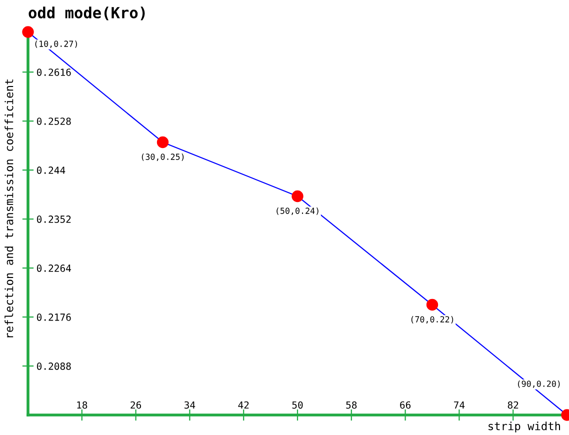 The width and height of the screenshot is (569, 435). I want to click on data-label: (50,0.24), so click(297, 211).